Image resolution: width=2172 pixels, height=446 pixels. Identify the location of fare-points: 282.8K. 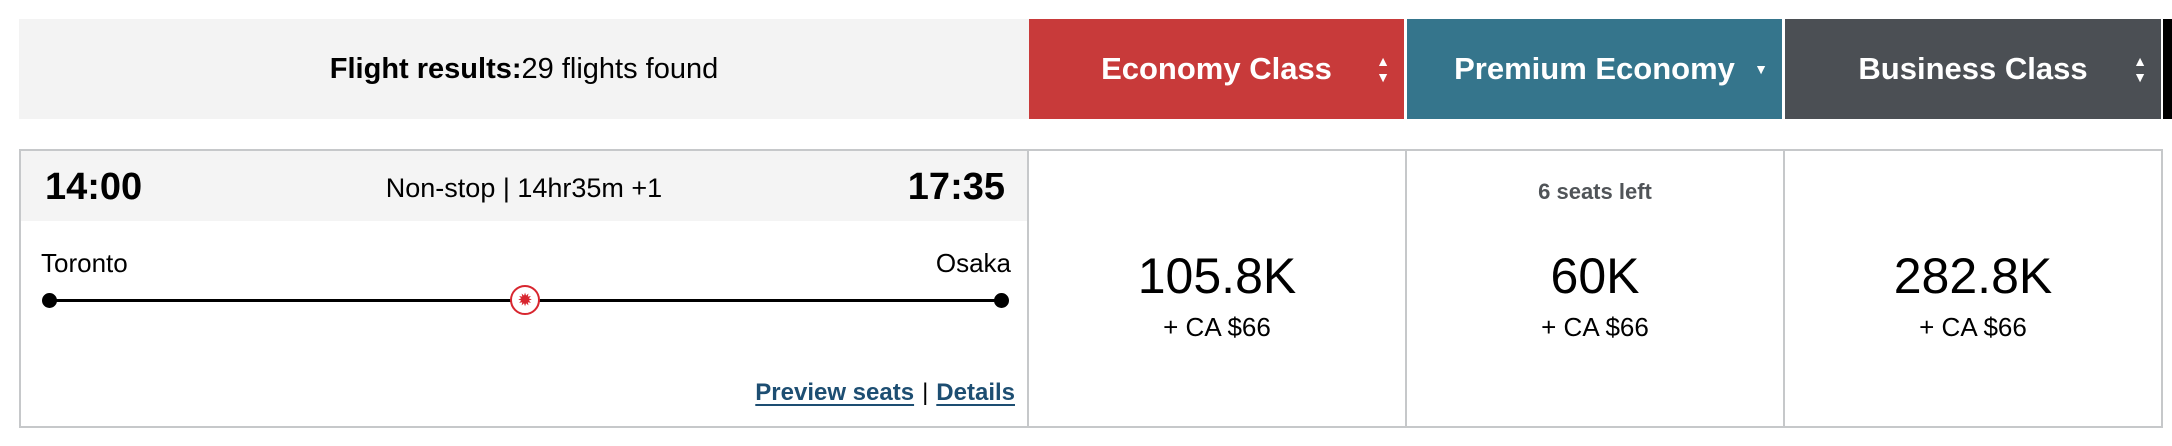
(1973, 276).